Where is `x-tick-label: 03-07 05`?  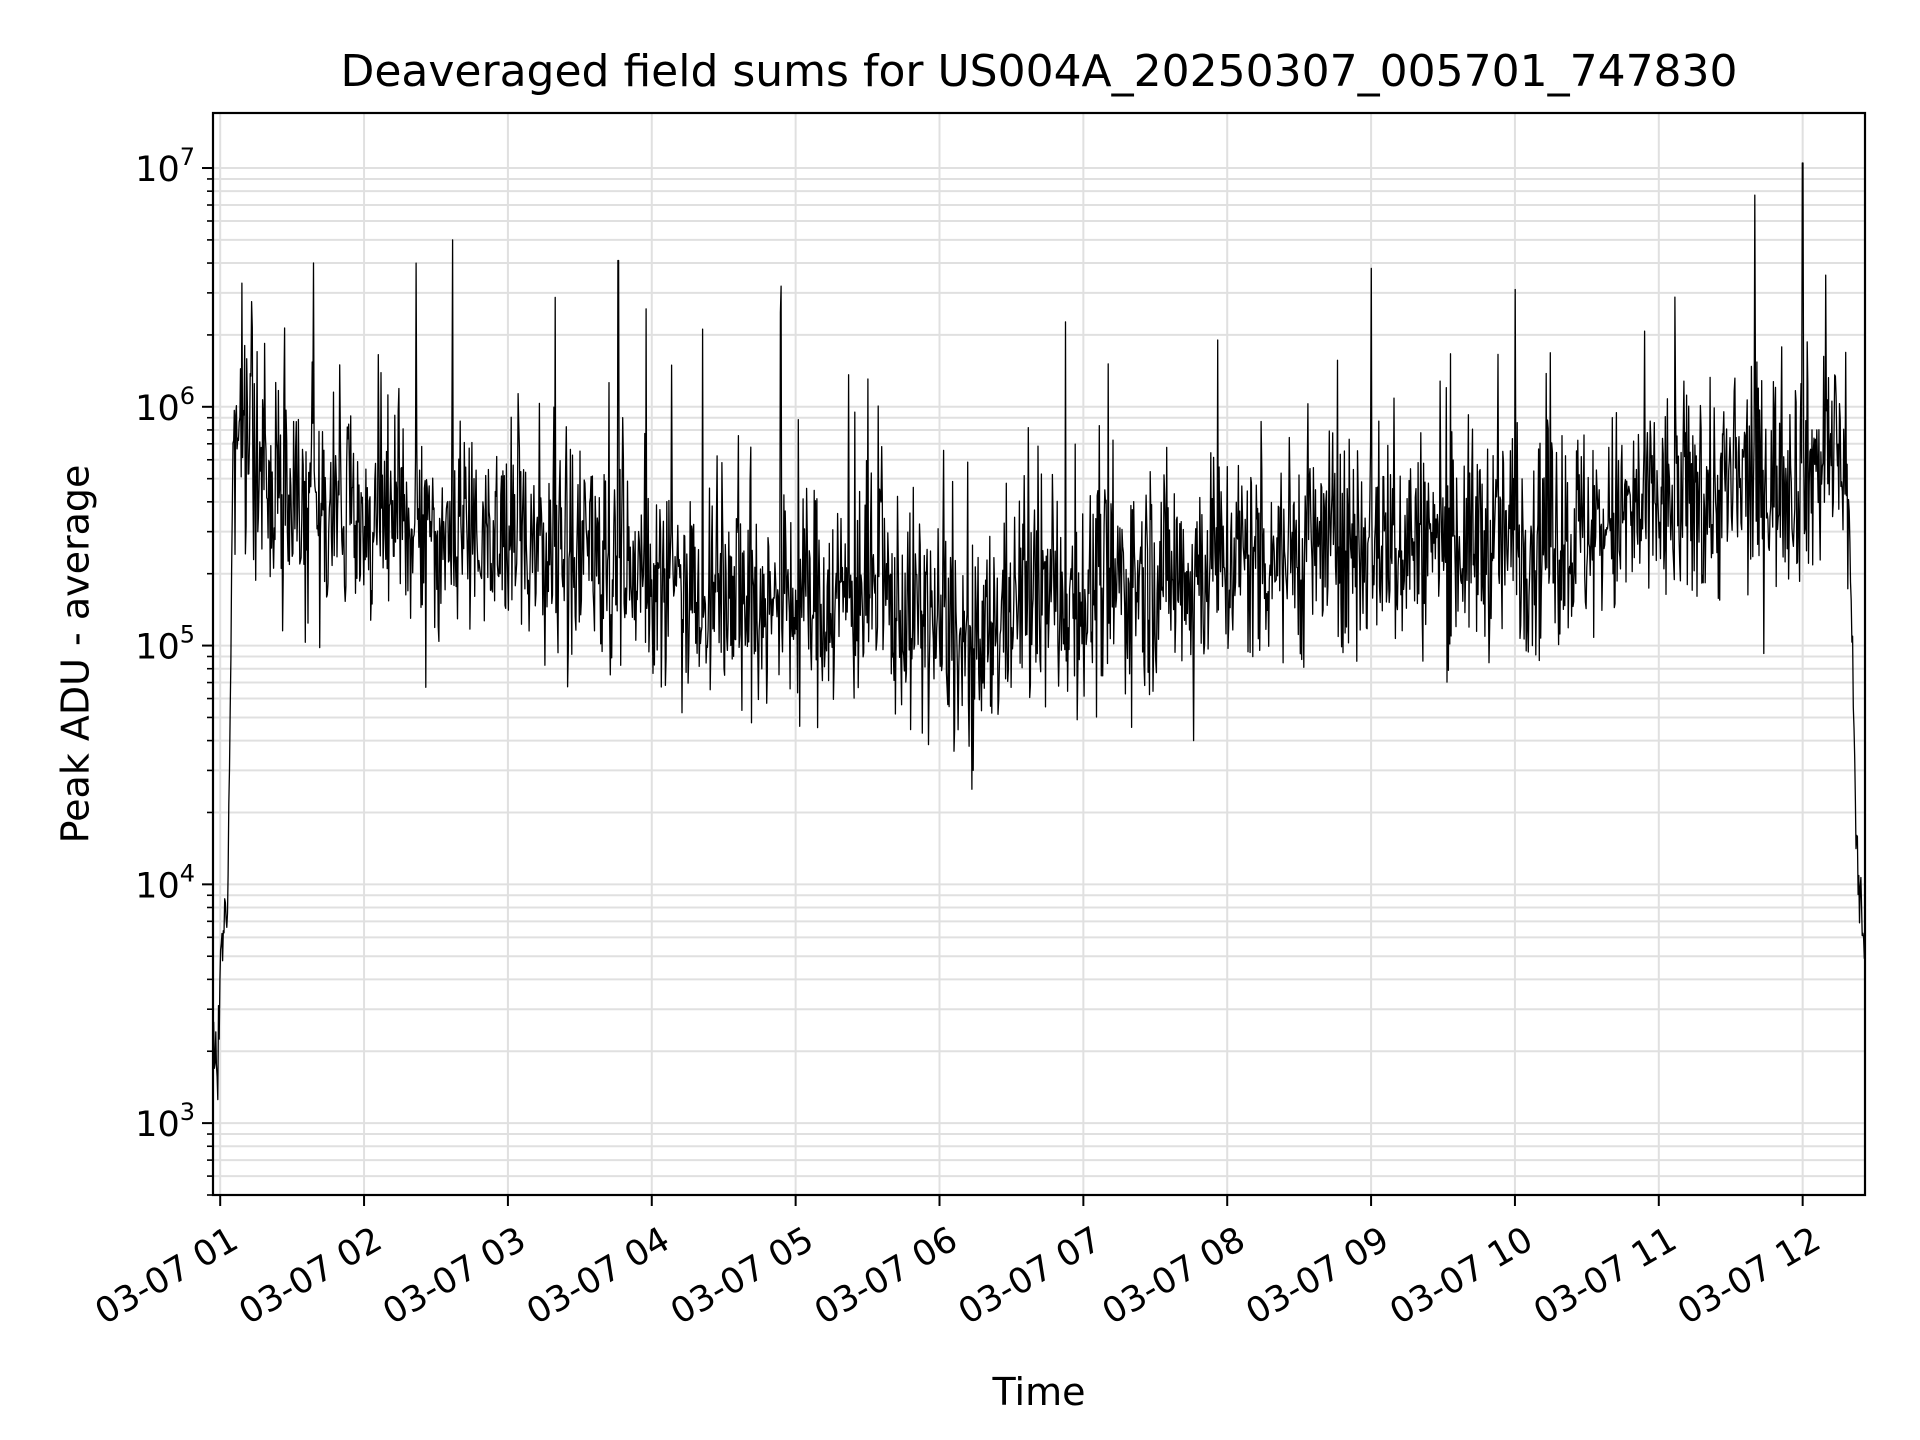 x-tick-label: 03-07 05 is located at coordinates (742, 1276).